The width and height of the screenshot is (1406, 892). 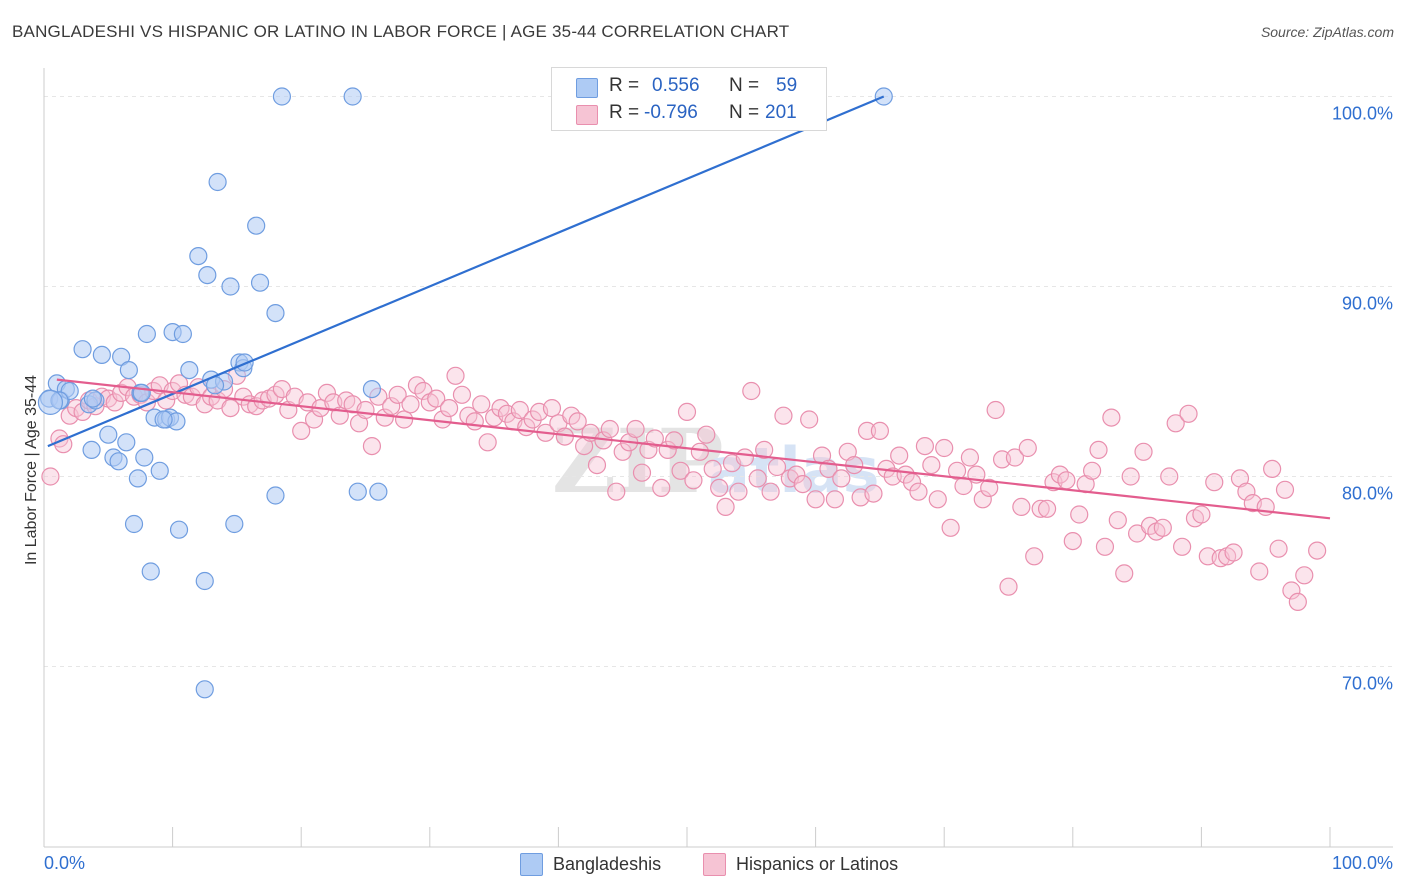 What do you see at coordinates (607, 864) in the screenshot?
I see `legend-label: Bangladeshis` at bounding box center [607, 864].